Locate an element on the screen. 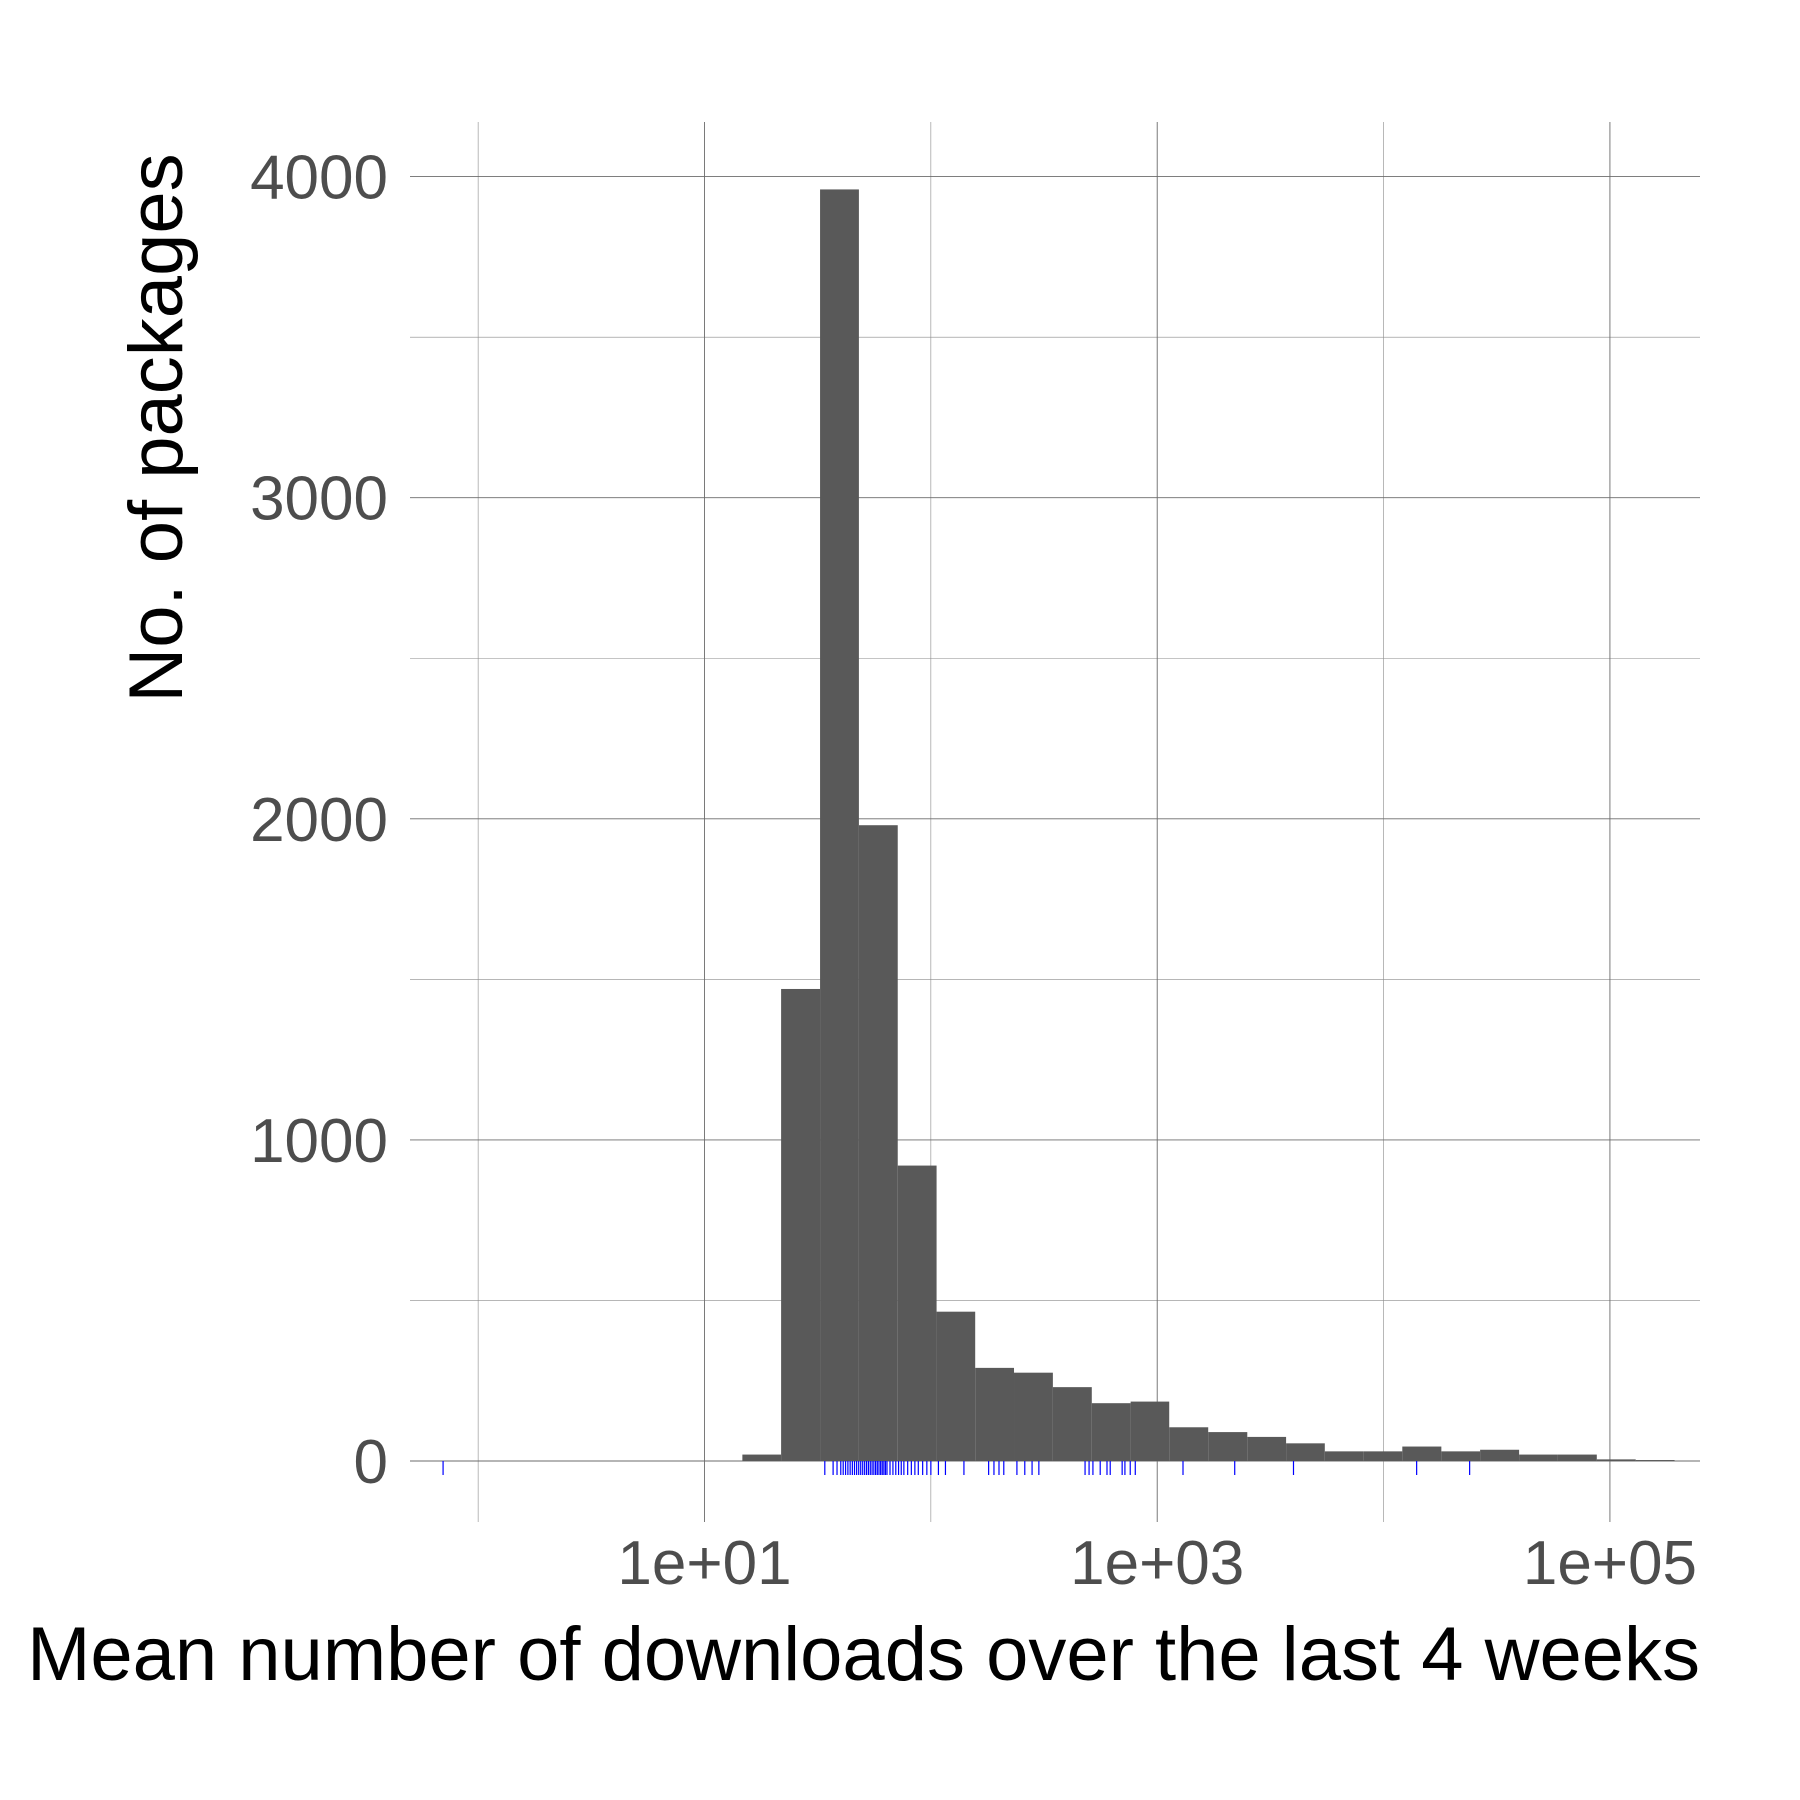 This screenshot has height=1800, width=1800. x-tick-label: 1e+03 is located at coordinates (1157, 1563).